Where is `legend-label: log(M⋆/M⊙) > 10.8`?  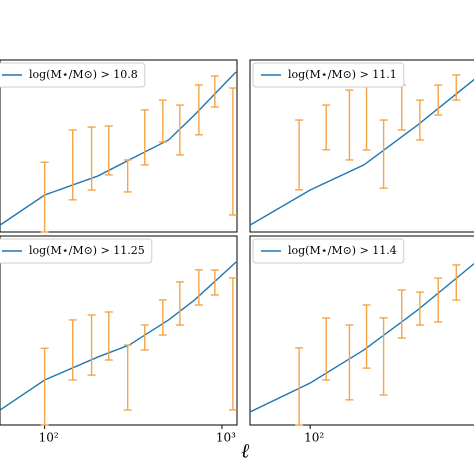 legend-label: log(M⋆/M⊙) > 10.8 is located at coordinates (83, 74).